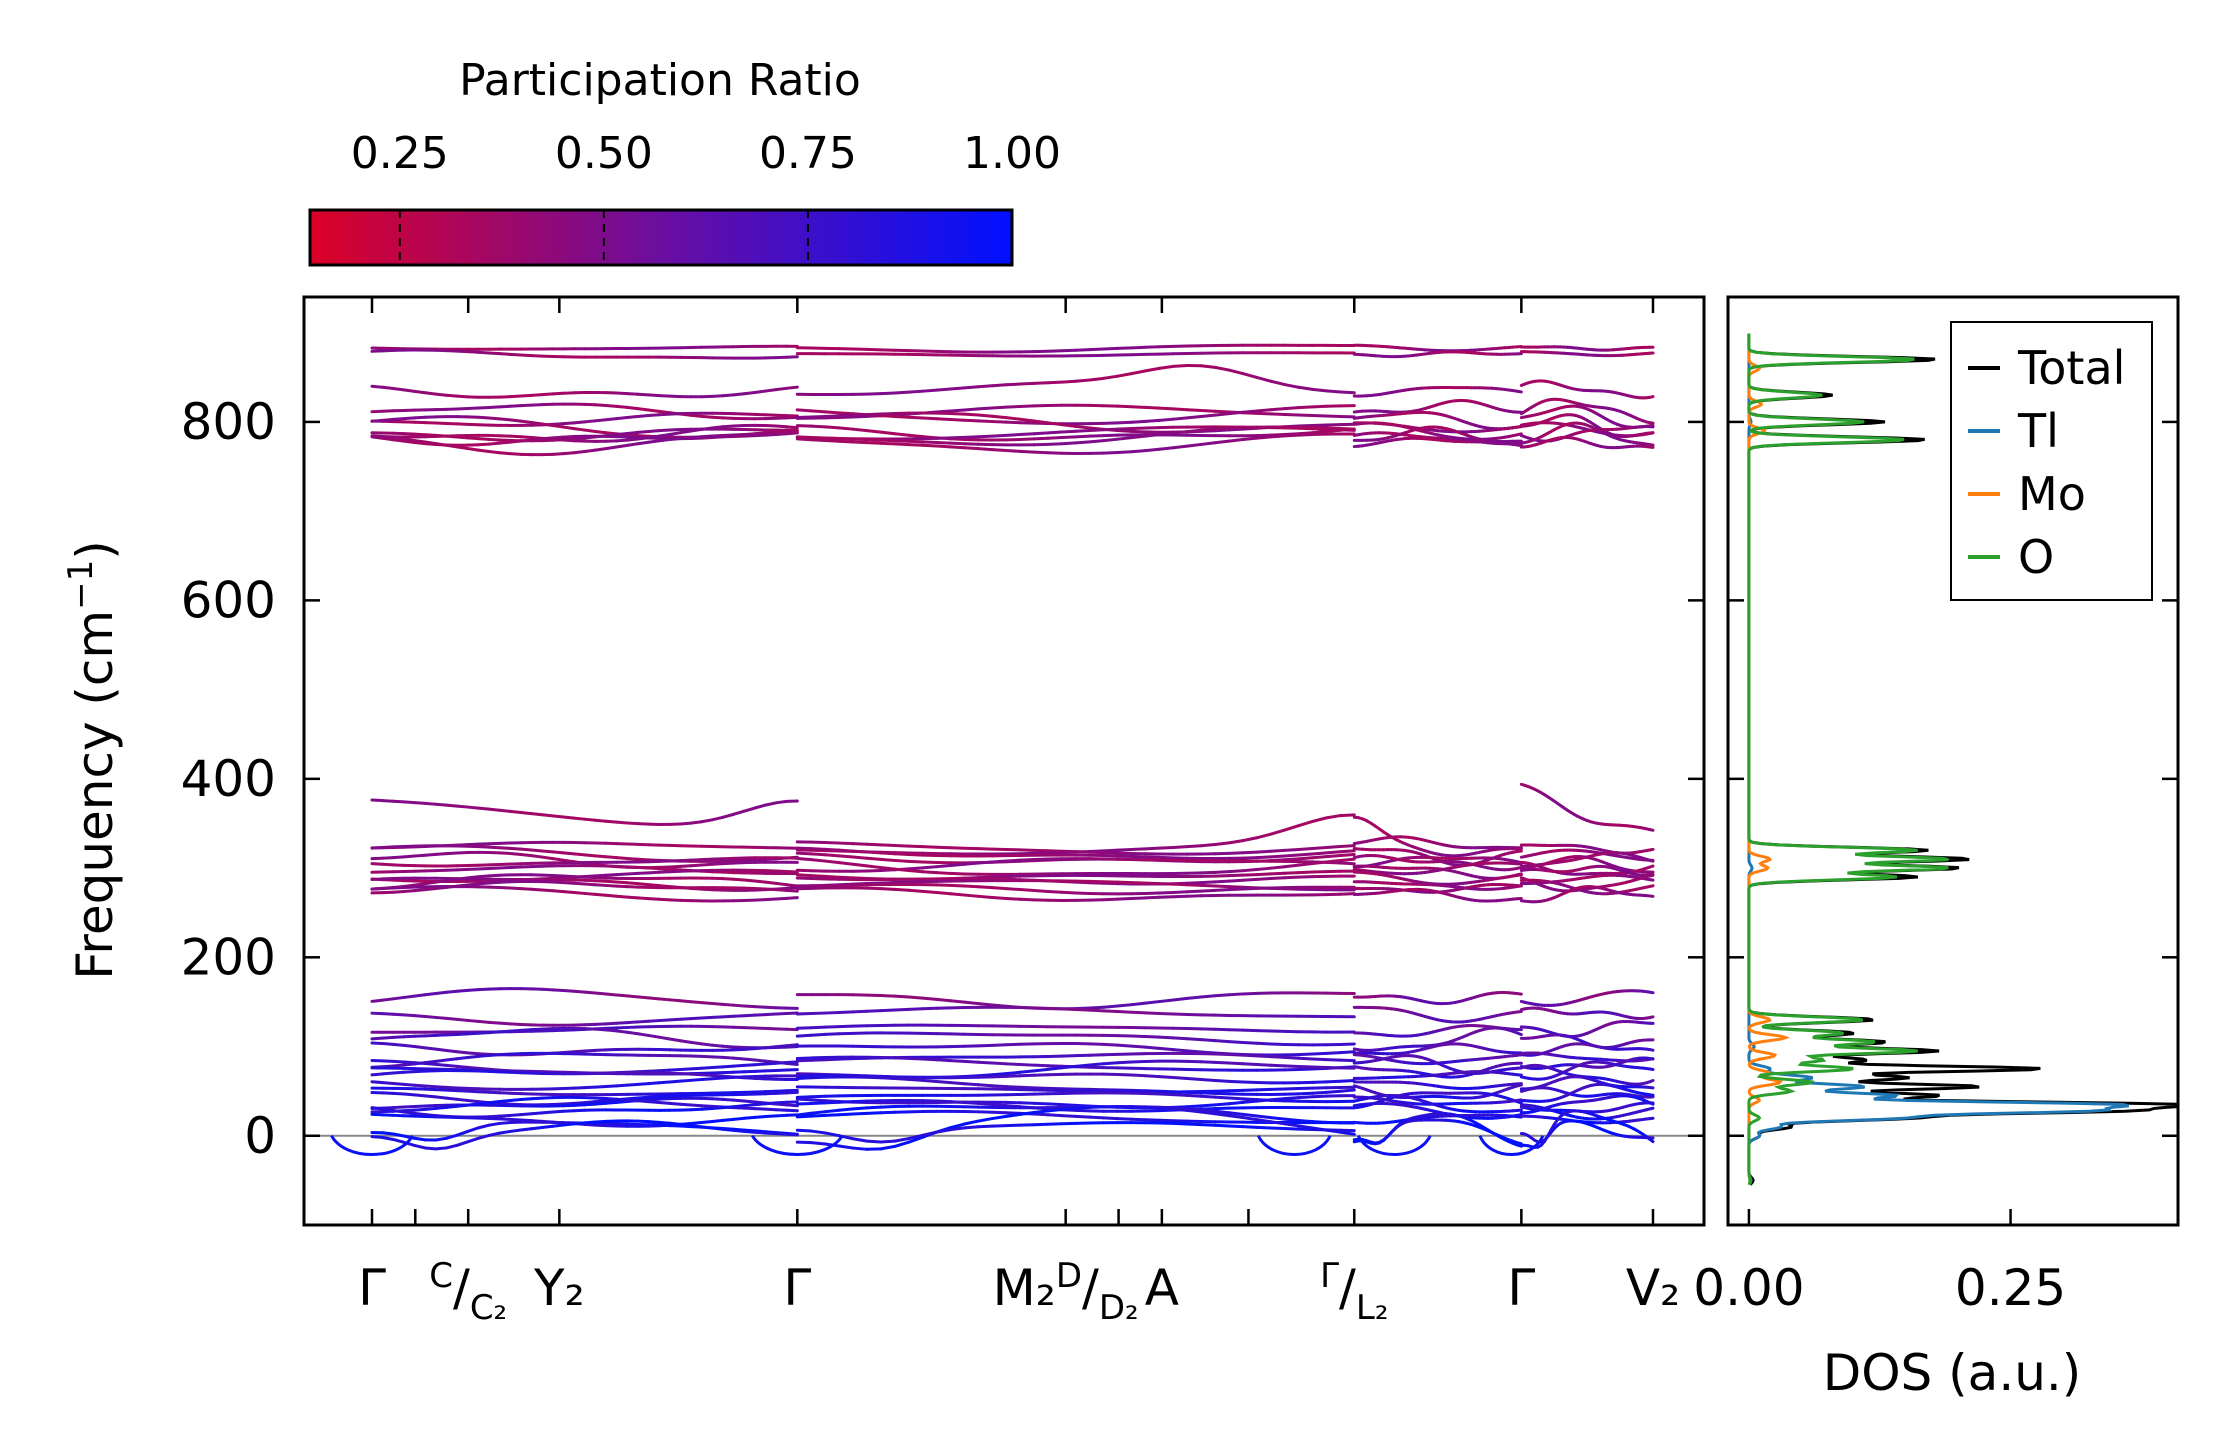 The image size is (2222, 1455). I want to click on colorbar-title: Participation Ratio, so click(660, 80).